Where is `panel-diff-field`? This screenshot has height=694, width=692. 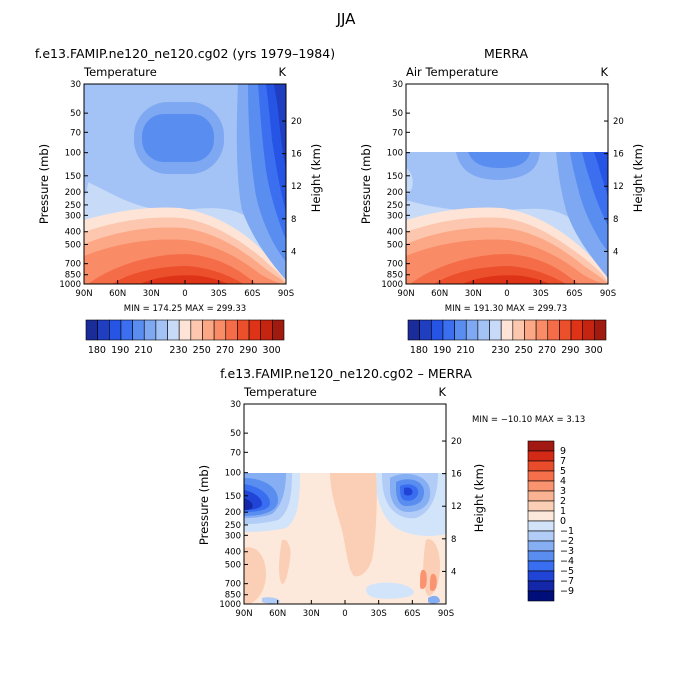
panel-diff-field is located at coordinates (345, 538).